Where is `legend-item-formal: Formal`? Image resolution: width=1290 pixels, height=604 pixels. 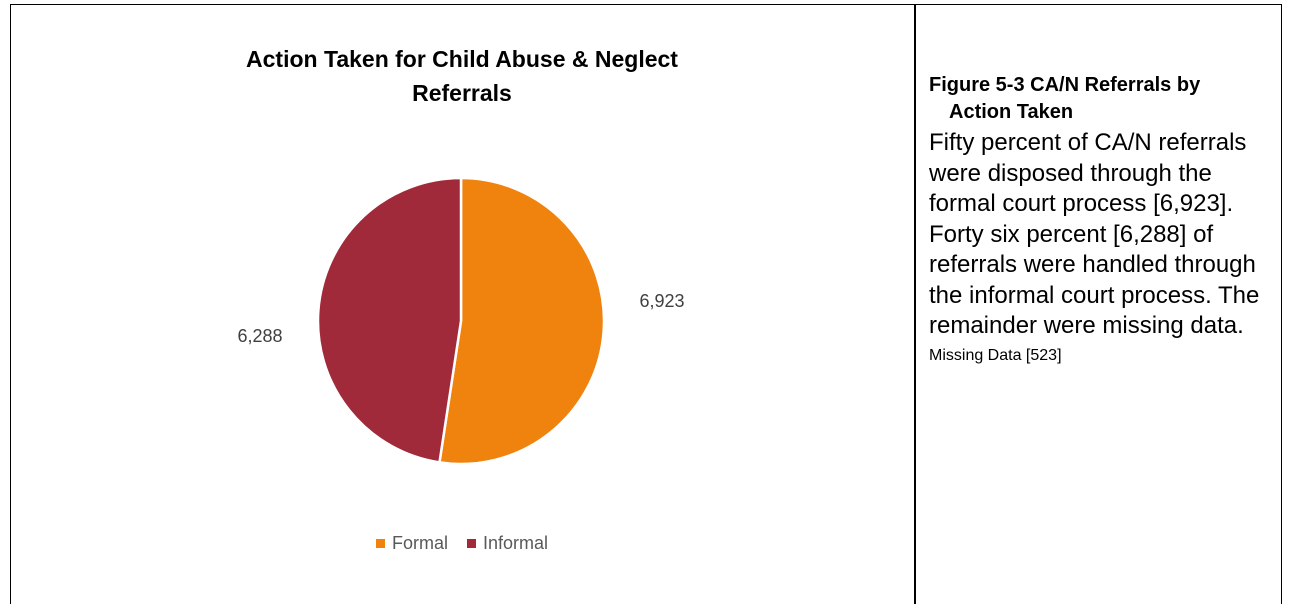
legend-item-formal: Formal is located at coordinates (411, 543).